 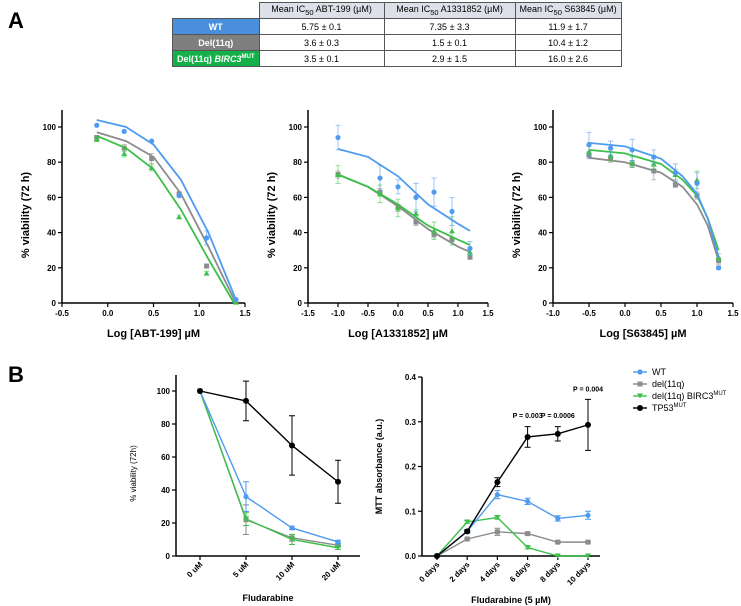 What do you see at coordinates (411, 556) in the screenshot?
I see `y-tick-label: 0.0` at bounding box center [411, 556].